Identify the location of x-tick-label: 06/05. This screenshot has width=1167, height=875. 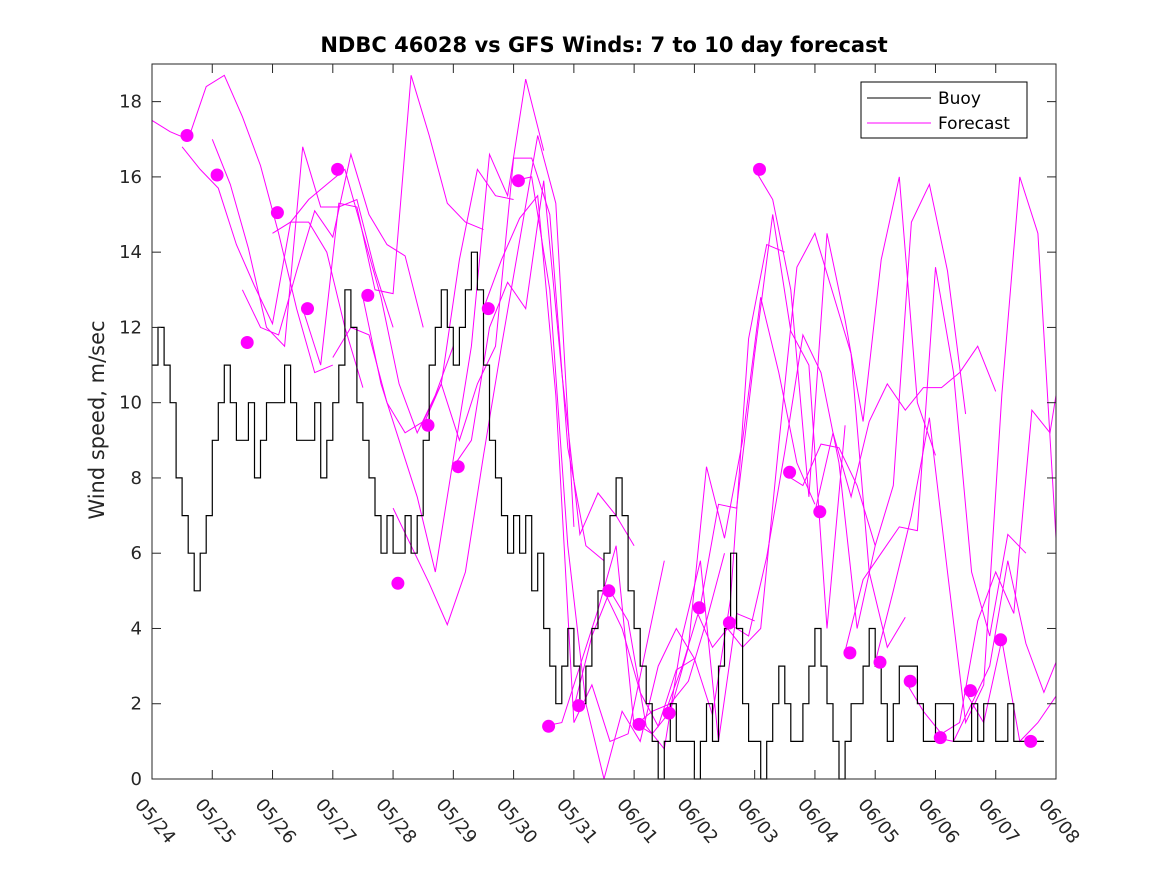
(877, 821).